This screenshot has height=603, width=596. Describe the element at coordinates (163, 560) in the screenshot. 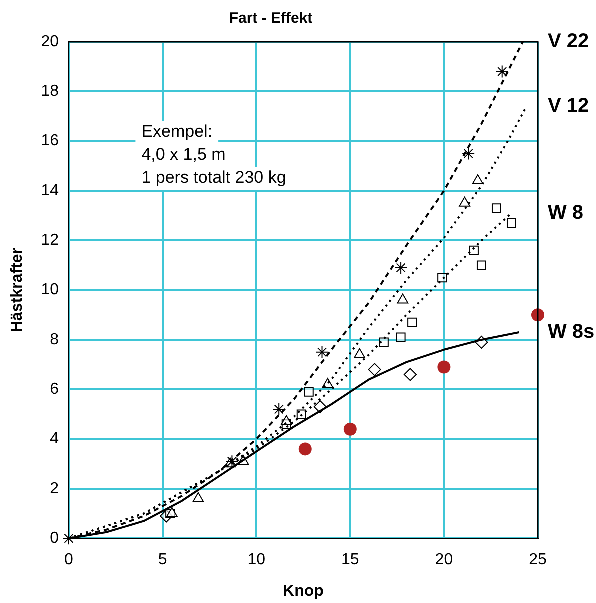

I see `x-tick-label: 5` at that location.